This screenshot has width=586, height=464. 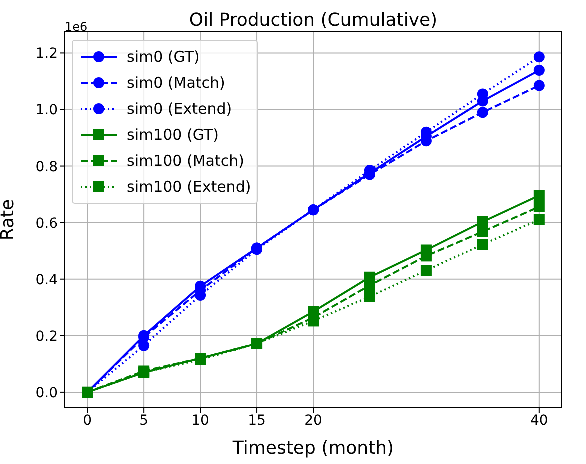 I want to click on y-tick-label: 0.8, so click(x=47, y=167).